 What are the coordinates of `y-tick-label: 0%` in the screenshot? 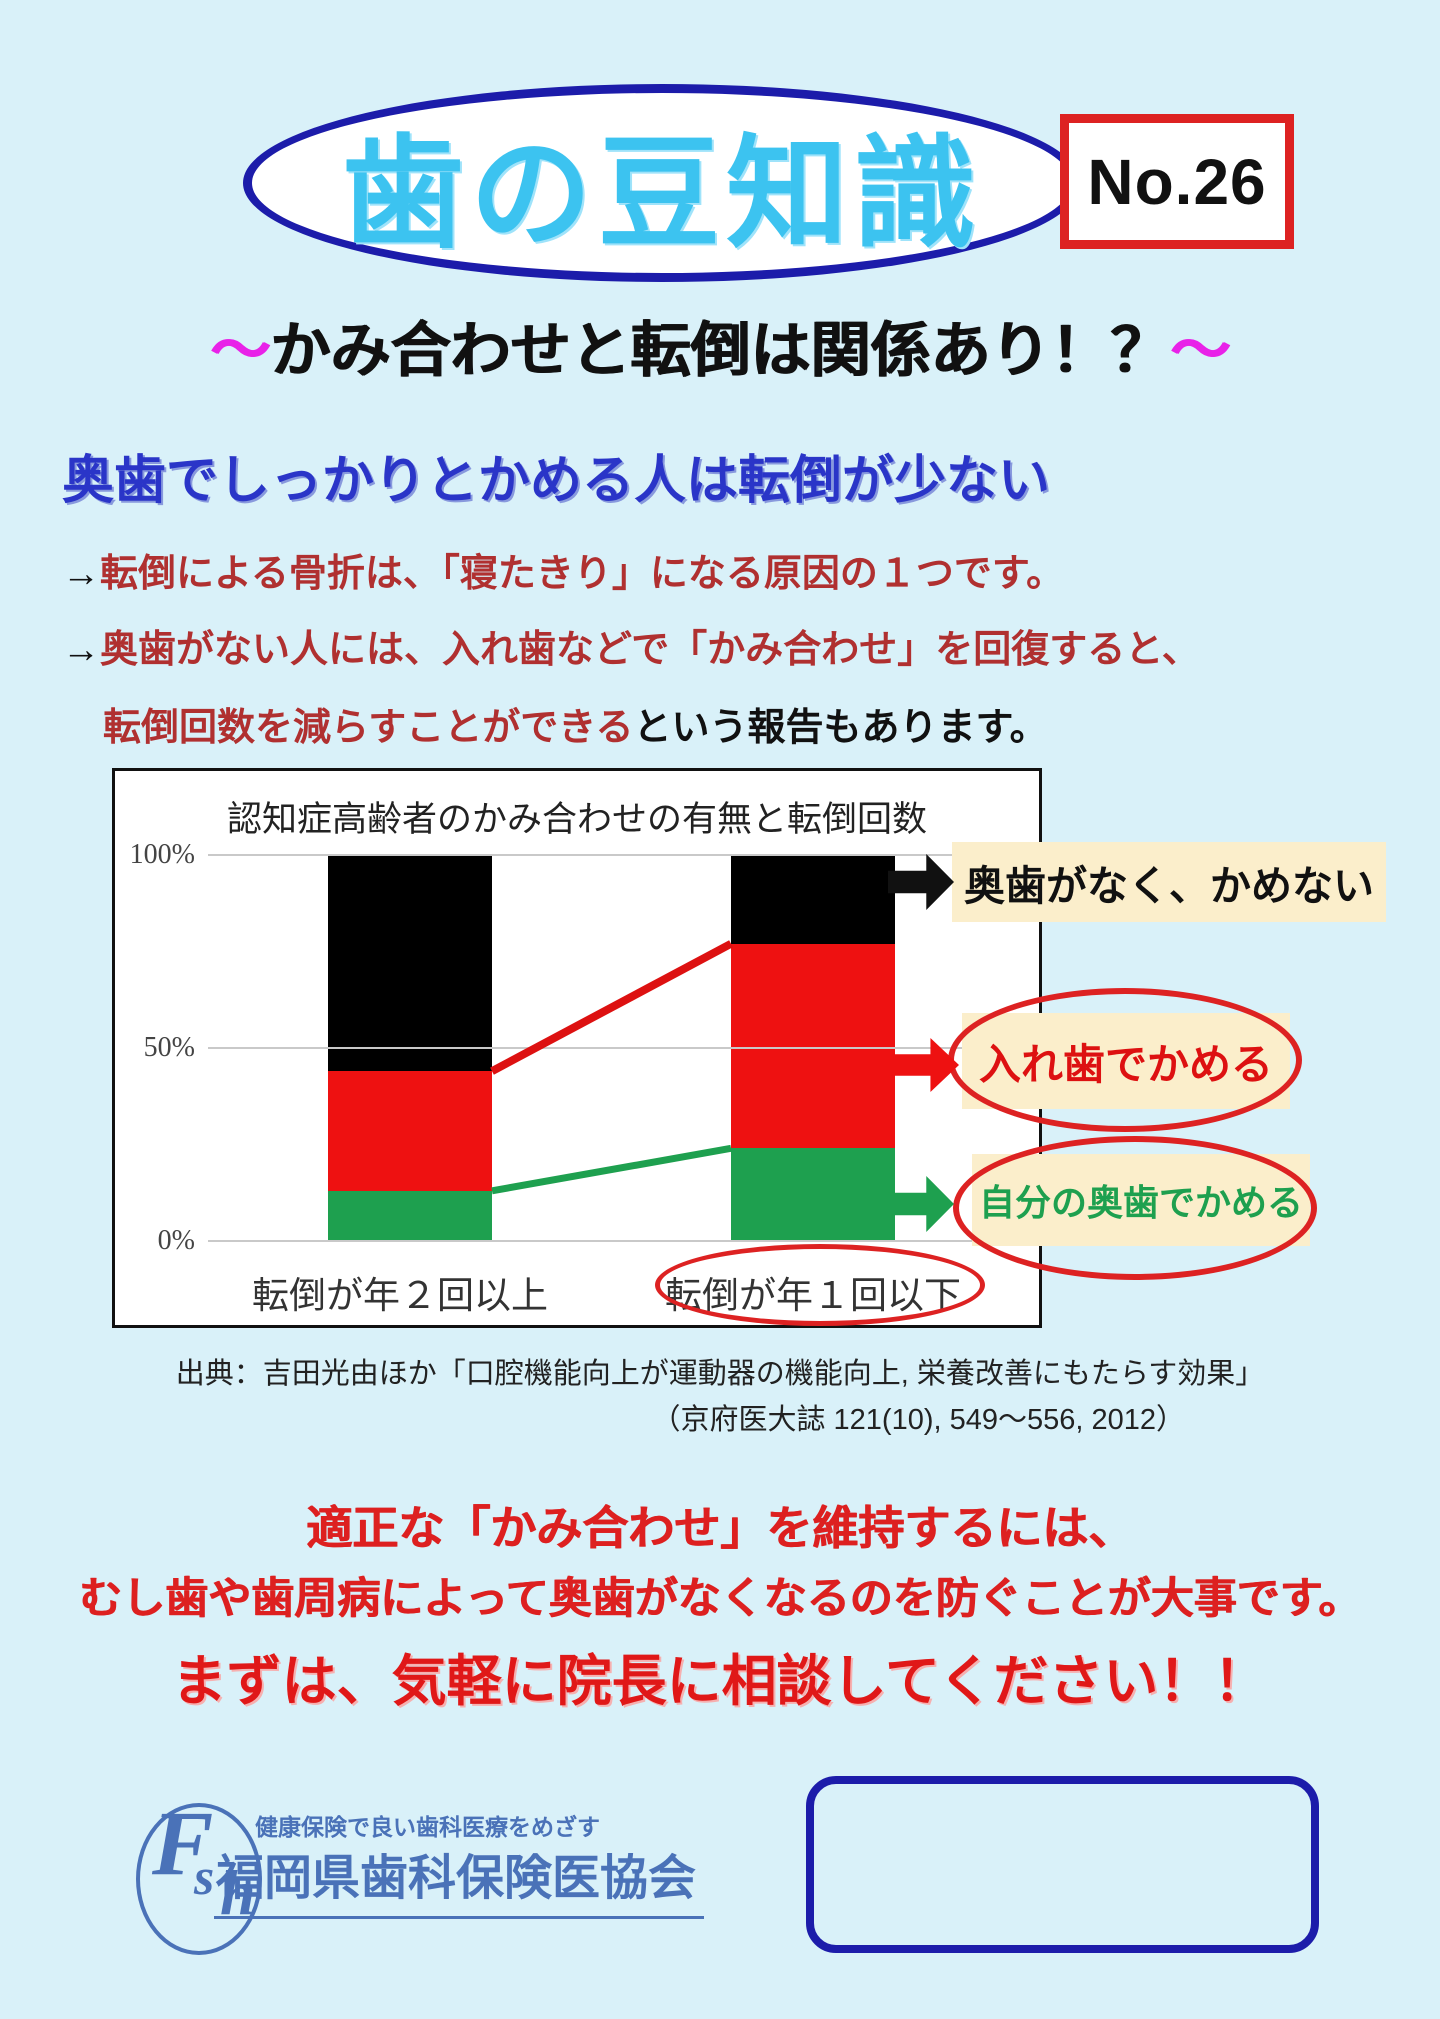 It's located at (176, 1240).